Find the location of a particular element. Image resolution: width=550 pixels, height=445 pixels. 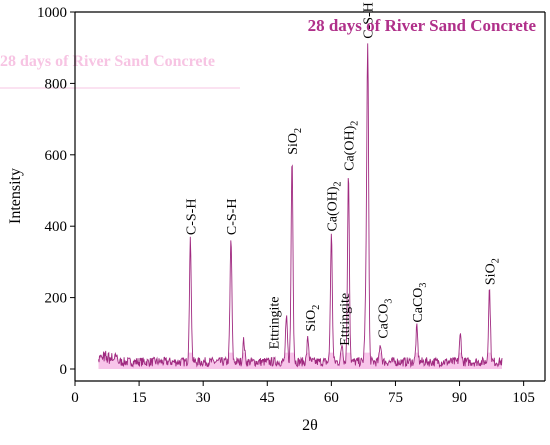

x-axis-title: 2θ is located at coordinates (310, 425).